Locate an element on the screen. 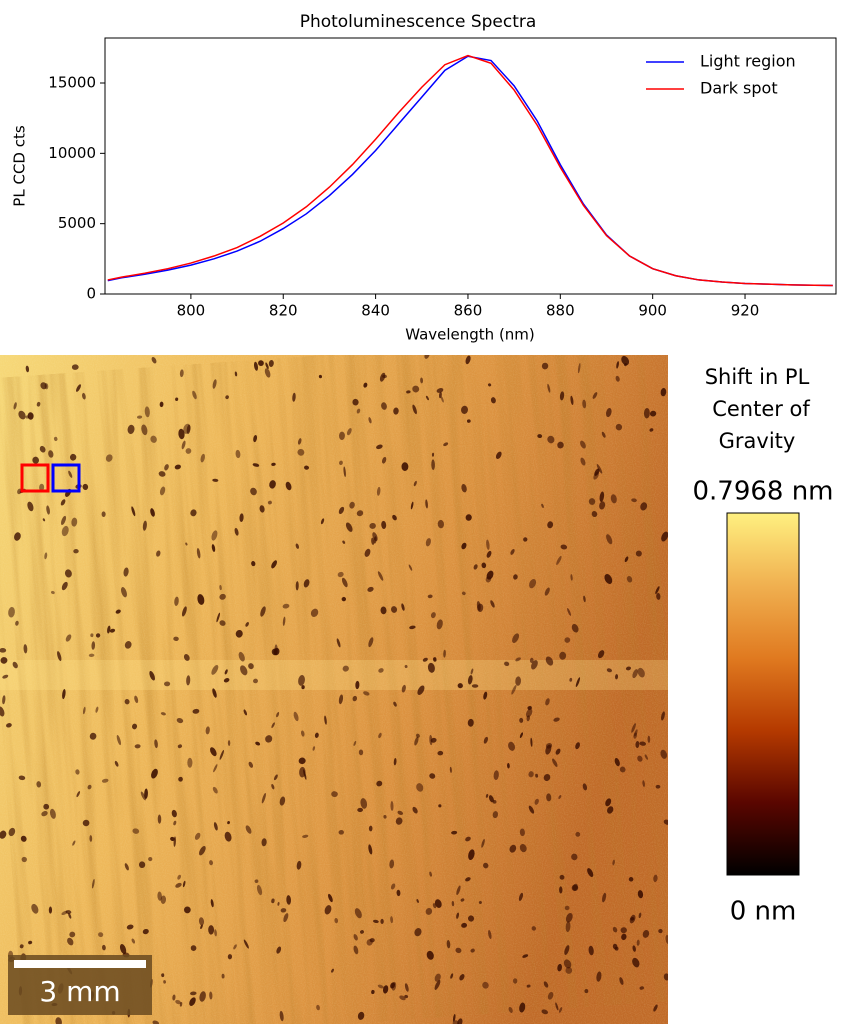  dark-spot-box is located at coordinates (35, 478).